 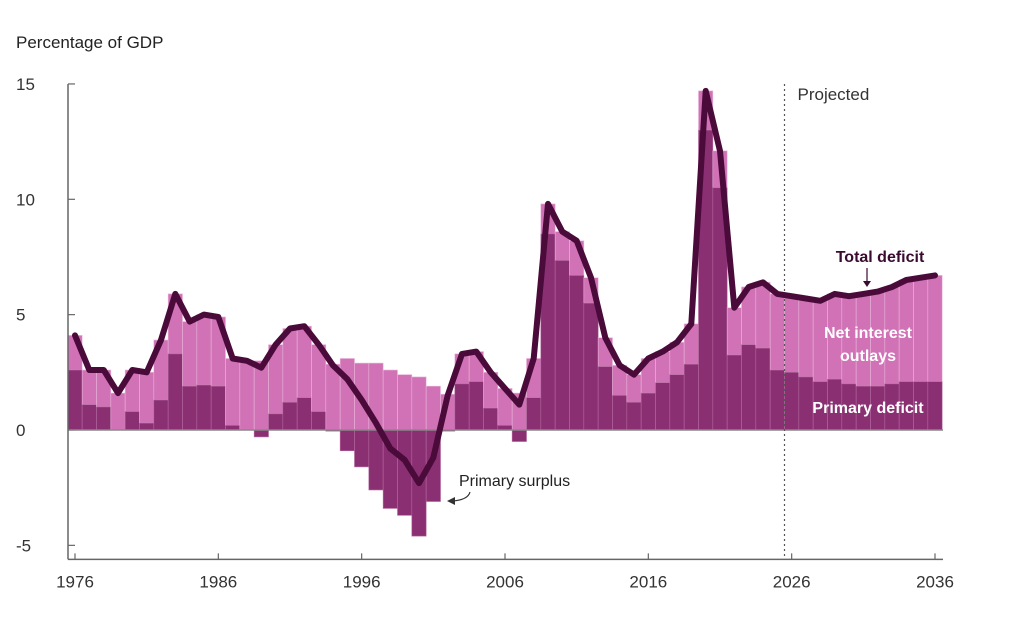 What do you see at coordinates (190, 354) in the screenshot?
I see `bar-net-interest-1984` at bounding box center [190, 354].